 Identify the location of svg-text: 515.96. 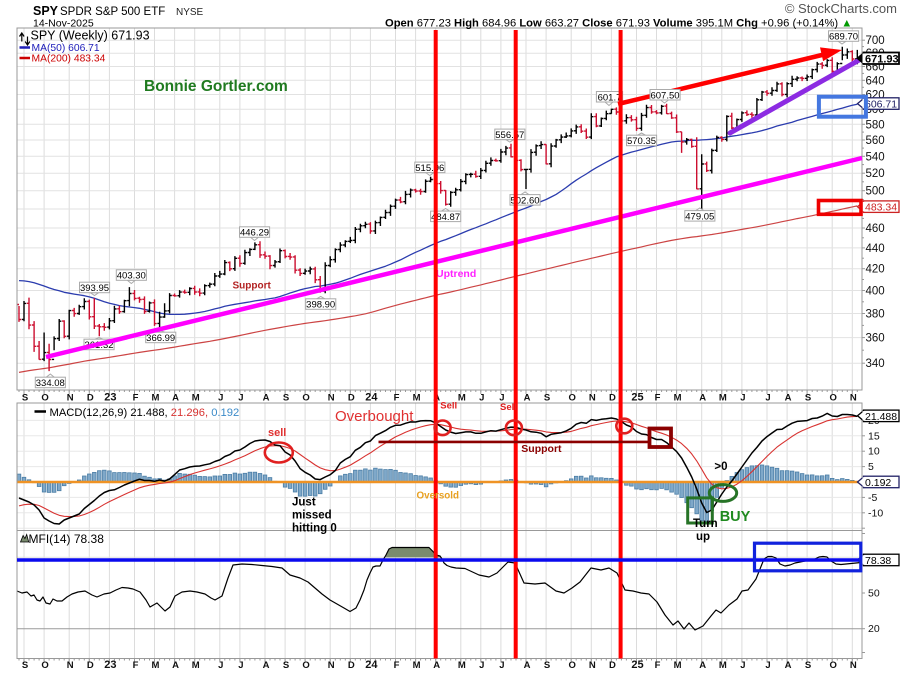
(429, 168).